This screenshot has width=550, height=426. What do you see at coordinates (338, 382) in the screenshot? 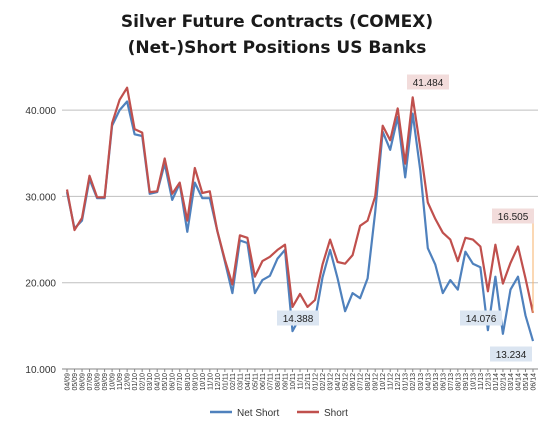
I see `x-tick-label: 04/12` at bounding box center [338, 382].